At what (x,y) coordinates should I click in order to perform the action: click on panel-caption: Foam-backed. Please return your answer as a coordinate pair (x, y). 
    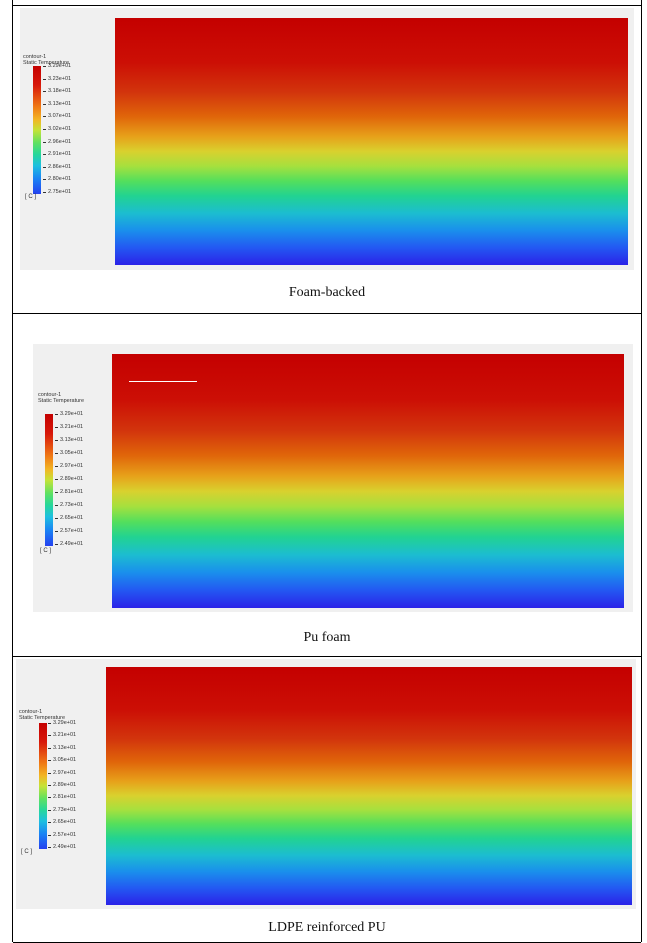
    Looking at the image, I should click on (327, 292).